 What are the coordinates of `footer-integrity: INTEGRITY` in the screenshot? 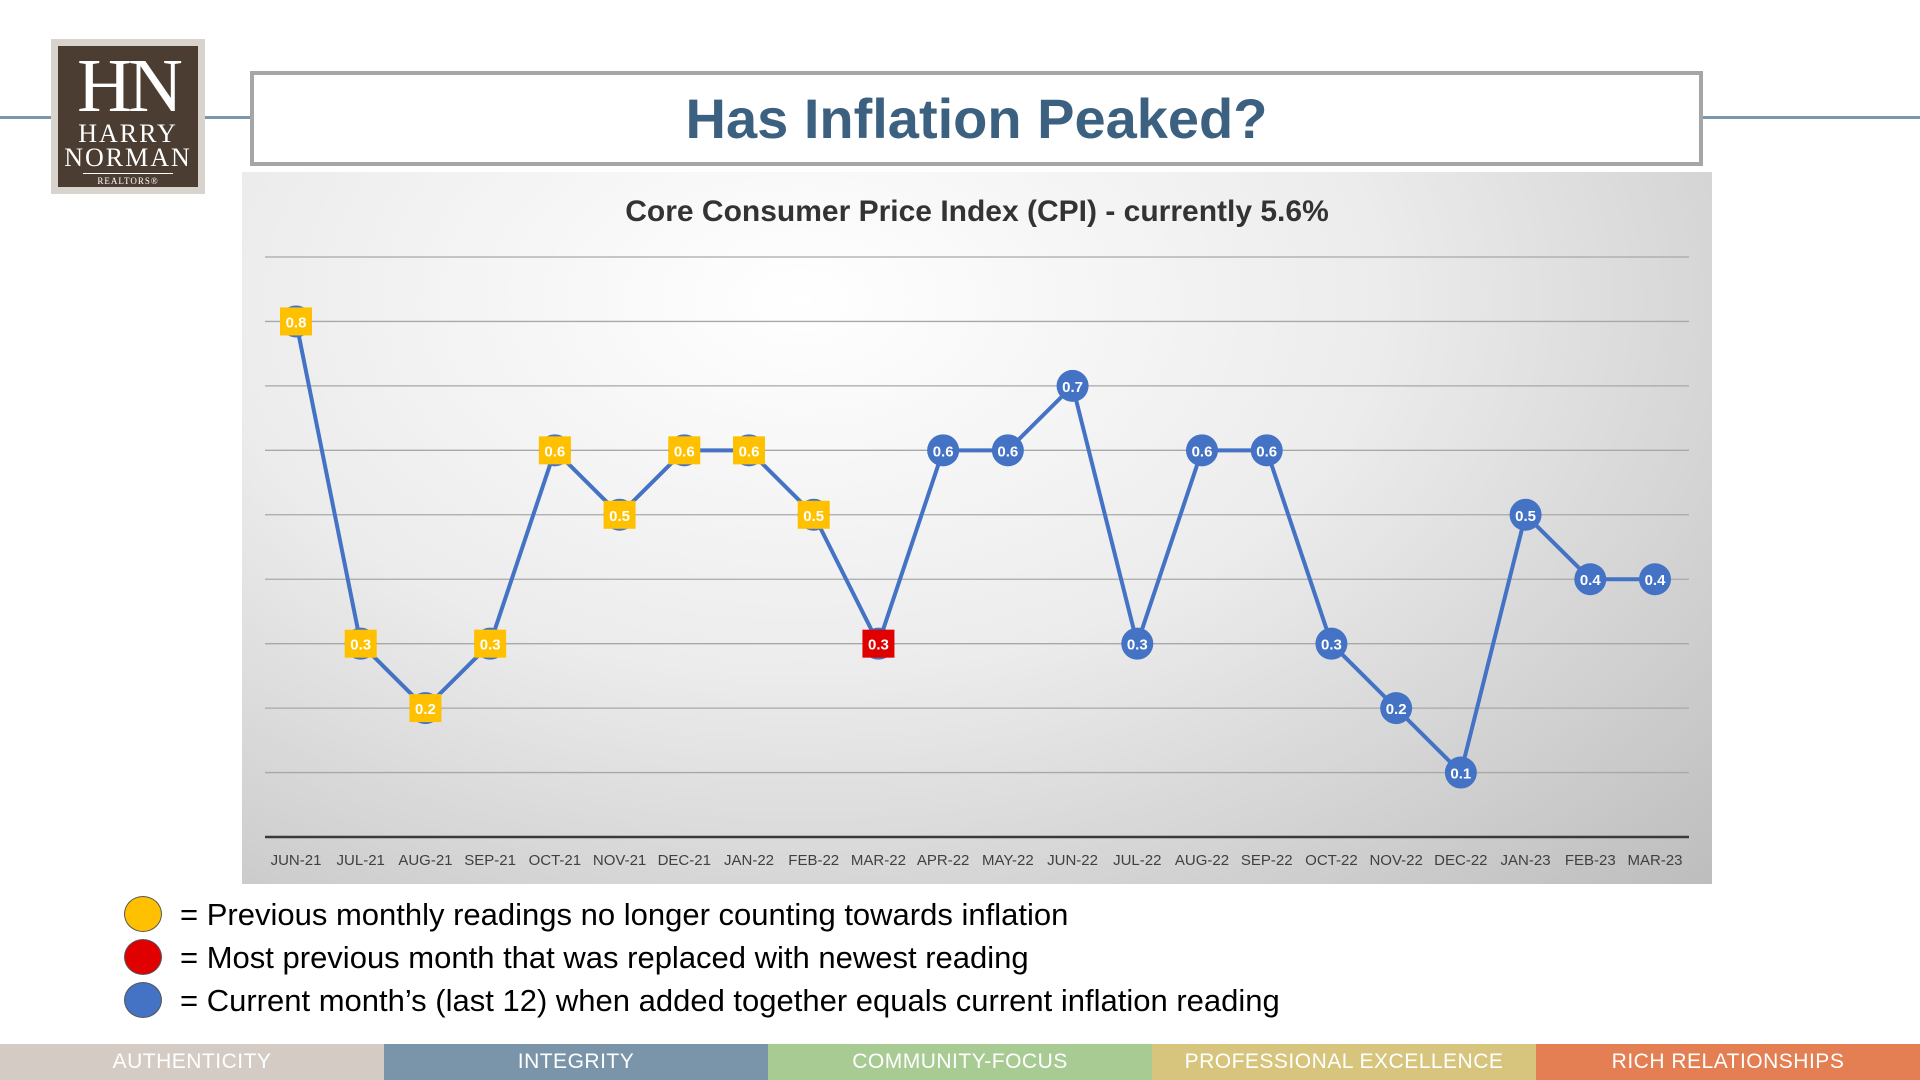 It's located at (576, 1062).